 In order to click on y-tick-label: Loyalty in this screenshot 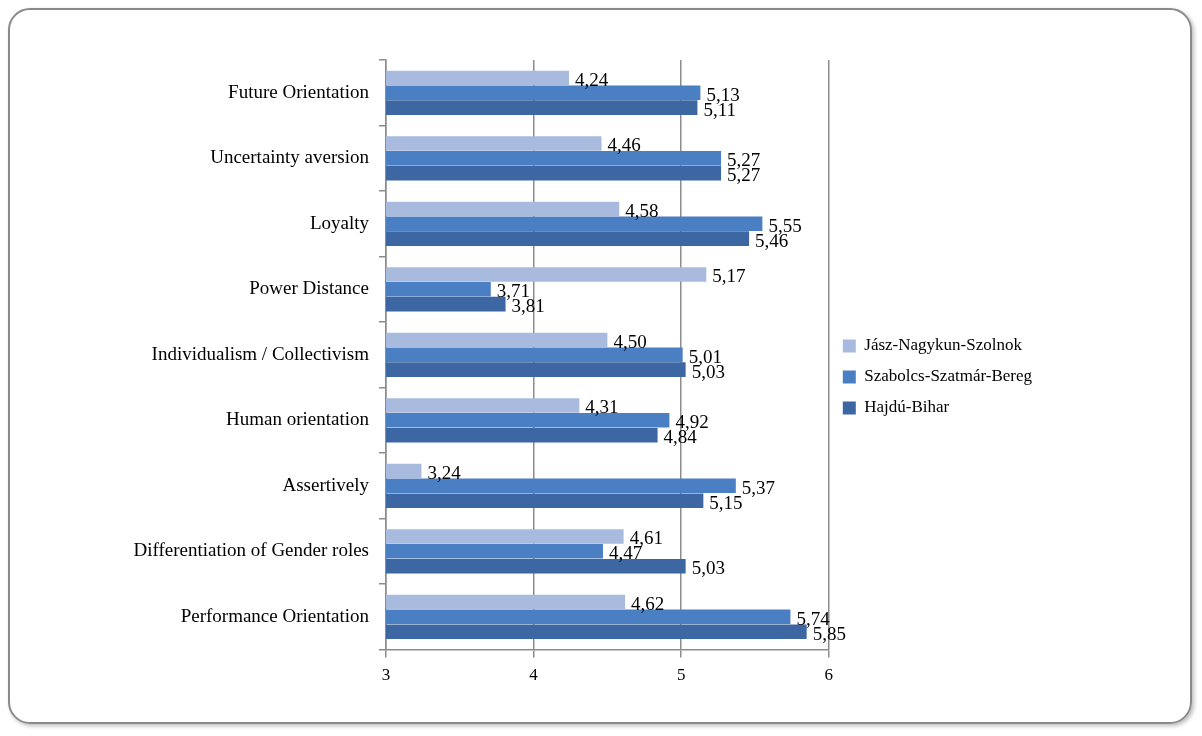, I will do `click(339, 222)`.